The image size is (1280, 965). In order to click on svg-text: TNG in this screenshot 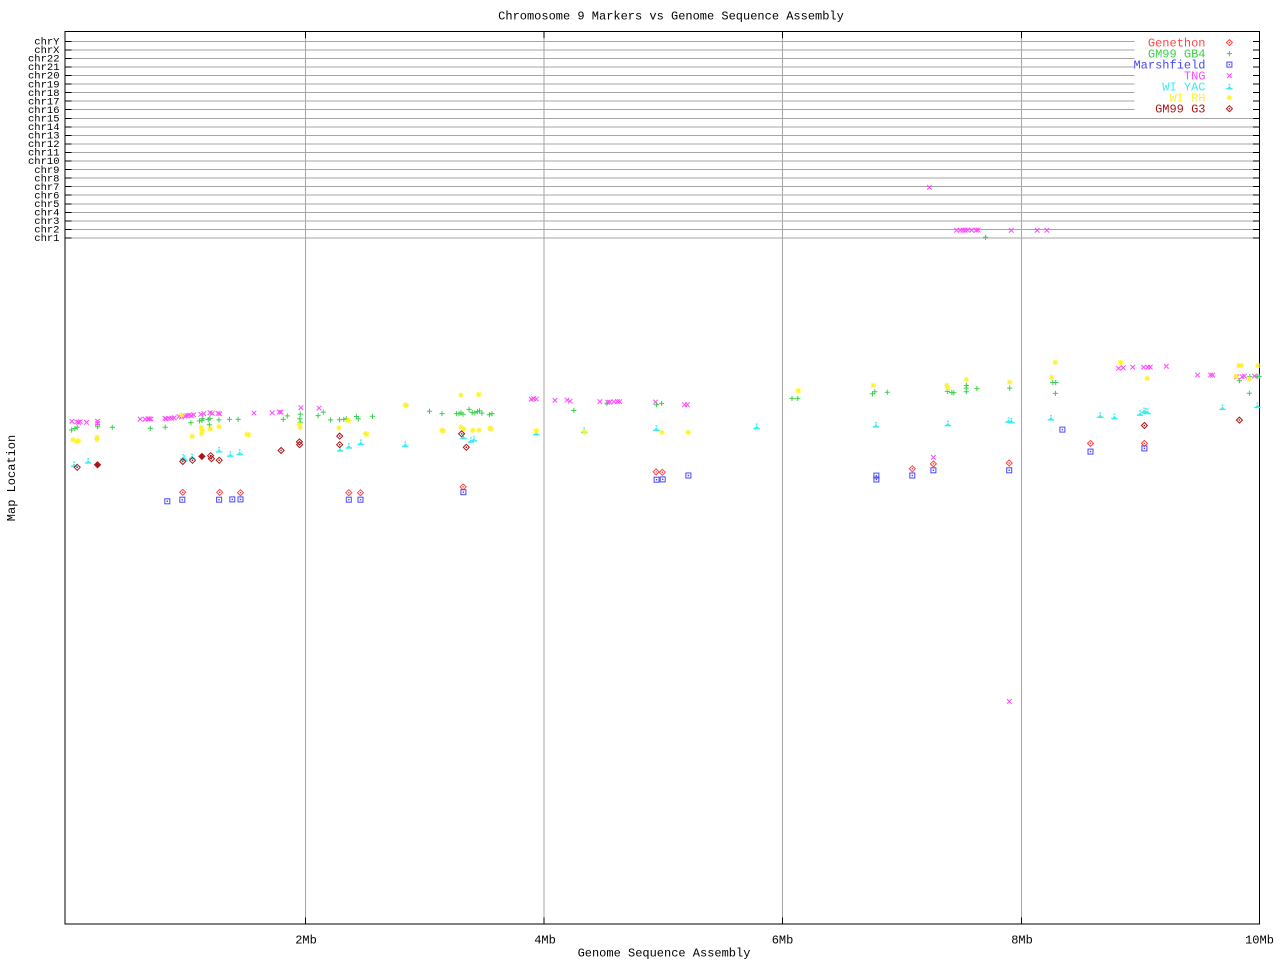, I will do `click(1195, 76)`.